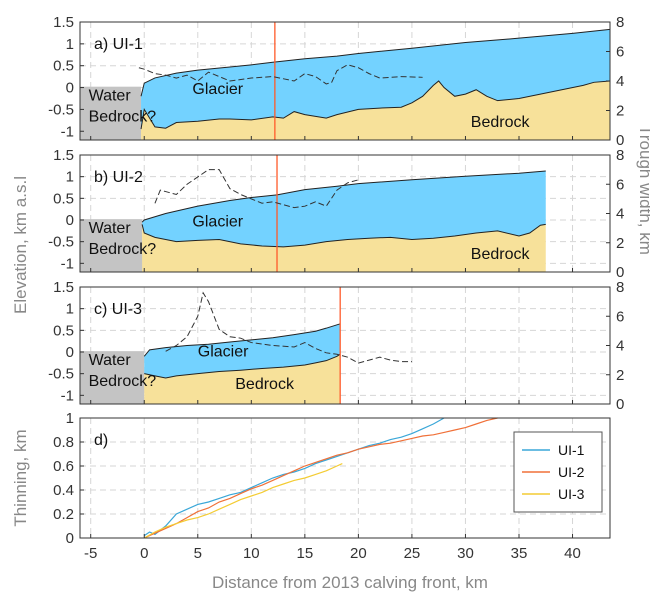  I want to click on x-tick-label: 10, so click(251, 553).